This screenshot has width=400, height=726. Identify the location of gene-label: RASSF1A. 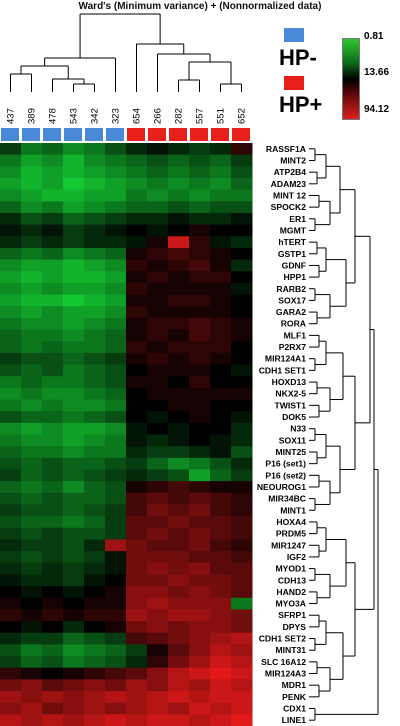
(286, 149).